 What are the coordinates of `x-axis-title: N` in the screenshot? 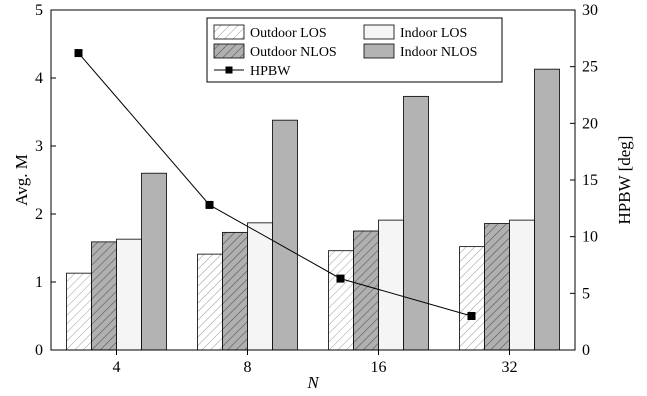 It's located at (313, 382).